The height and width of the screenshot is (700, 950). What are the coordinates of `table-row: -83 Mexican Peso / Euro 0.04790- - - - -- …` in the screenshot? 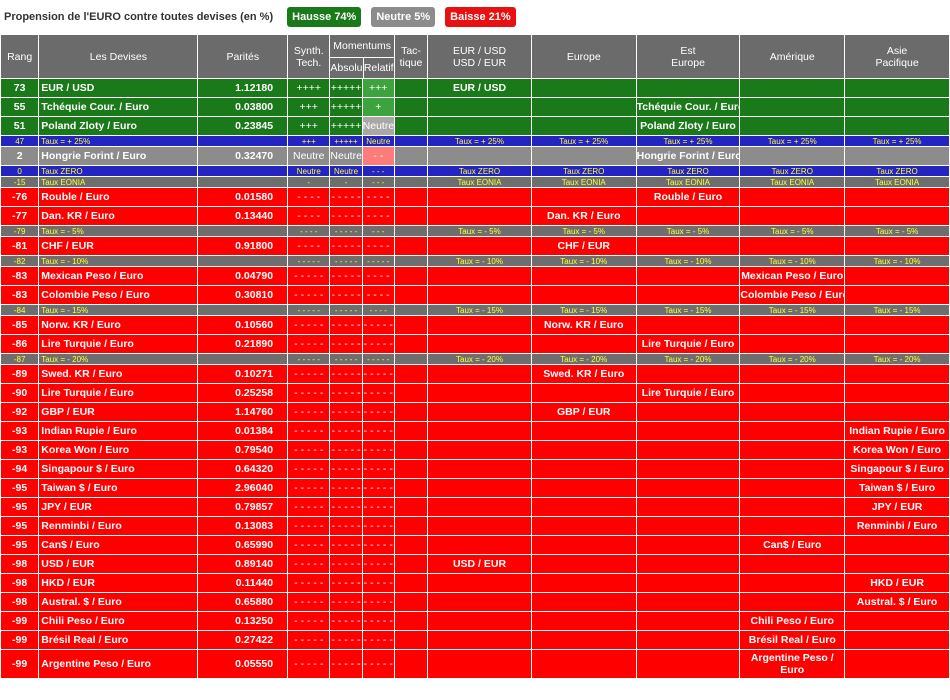 It's located at (475, 276).